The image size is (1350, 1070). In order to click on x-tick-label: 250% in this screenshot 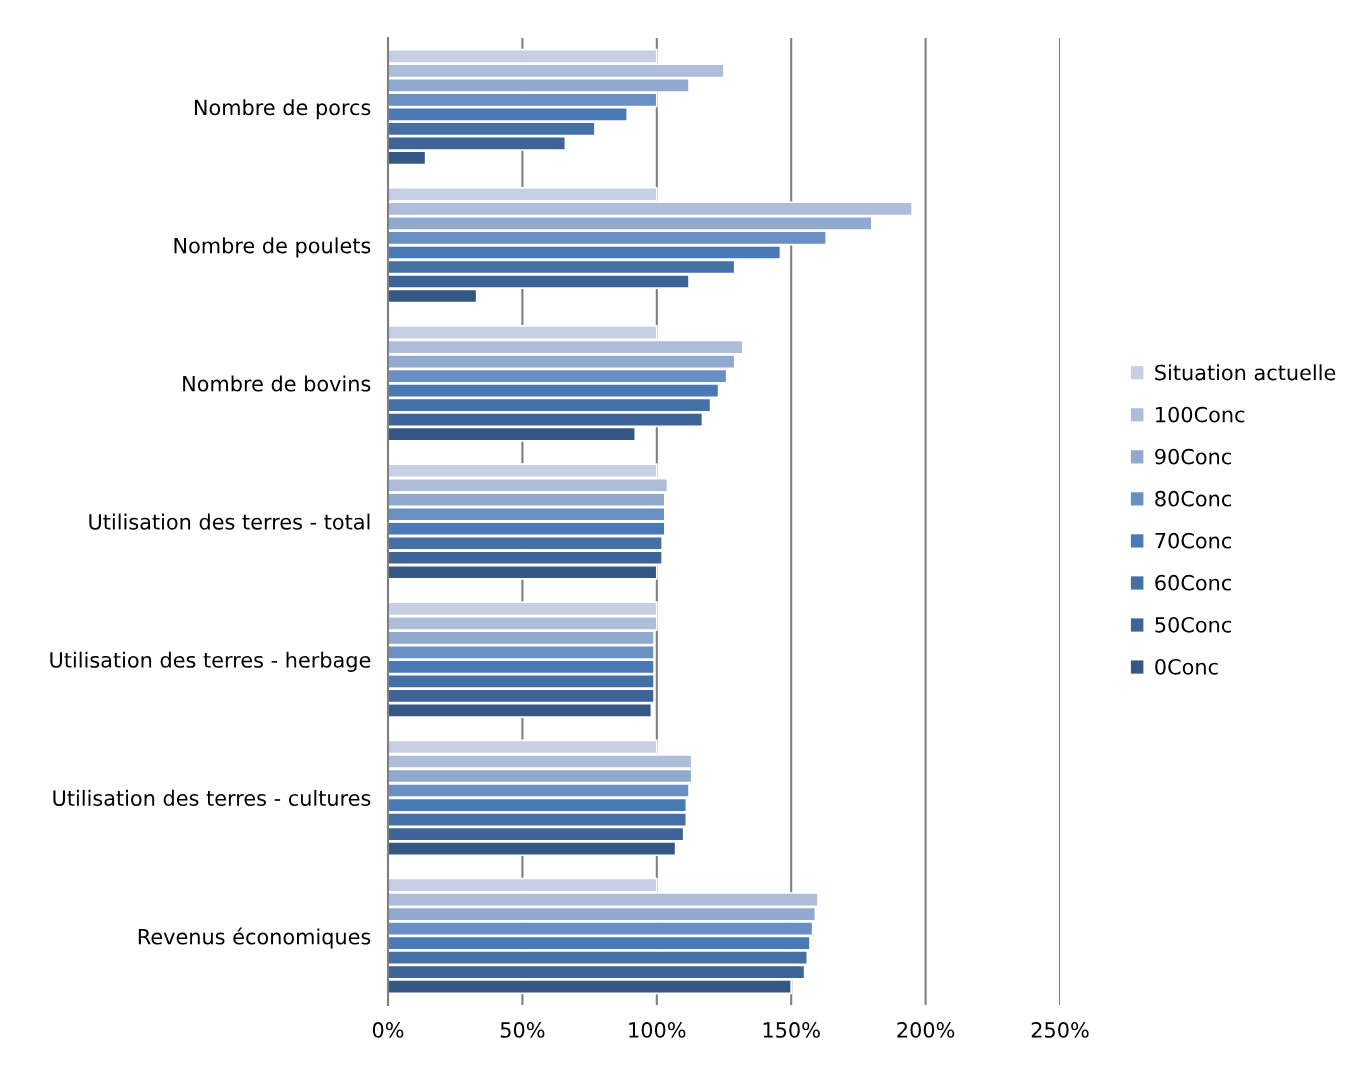, I will do `click(1060, 1030)`.